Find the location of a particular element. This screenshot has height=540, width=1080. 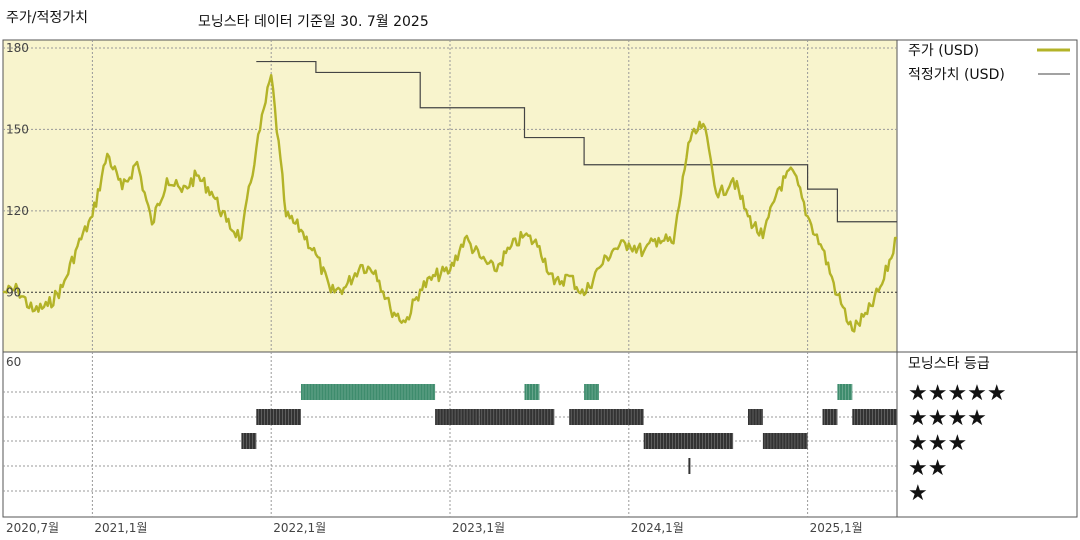

rating-2-stars: ★★ is located at coordinates (927, 468).